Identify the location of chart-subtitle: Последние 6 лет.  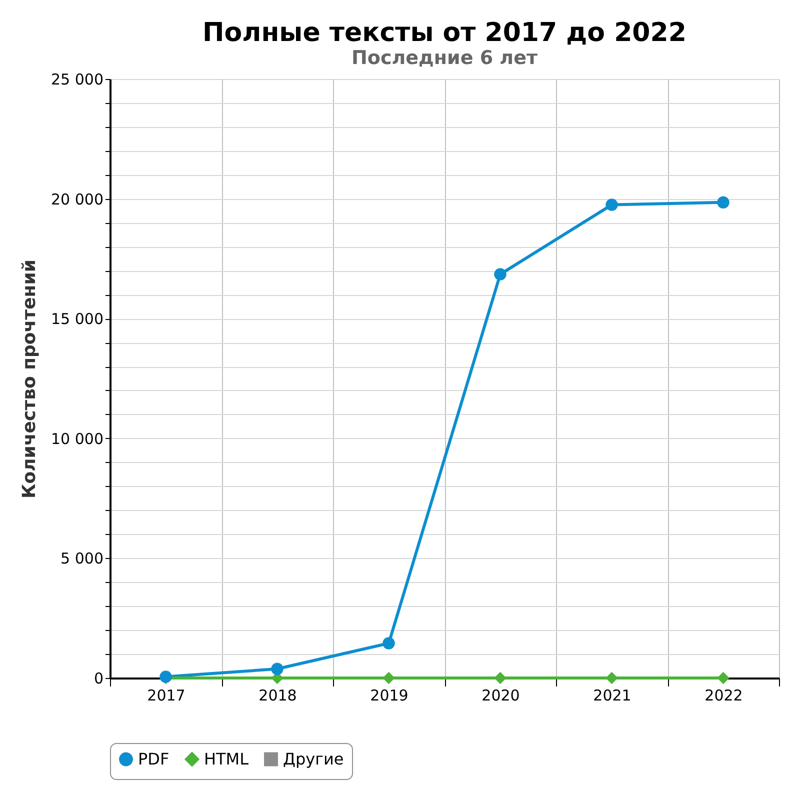
(445, 58).